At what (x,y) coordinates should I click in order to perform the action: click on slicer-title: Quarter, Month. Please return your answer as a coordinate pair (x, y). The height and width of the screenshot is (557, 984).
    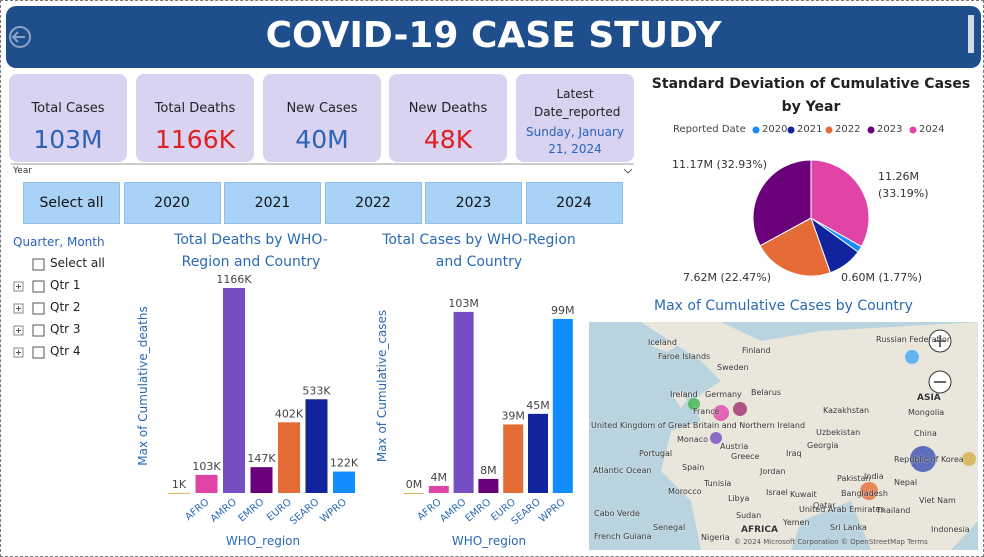
    Looking at the image, I should click on (59, 242).